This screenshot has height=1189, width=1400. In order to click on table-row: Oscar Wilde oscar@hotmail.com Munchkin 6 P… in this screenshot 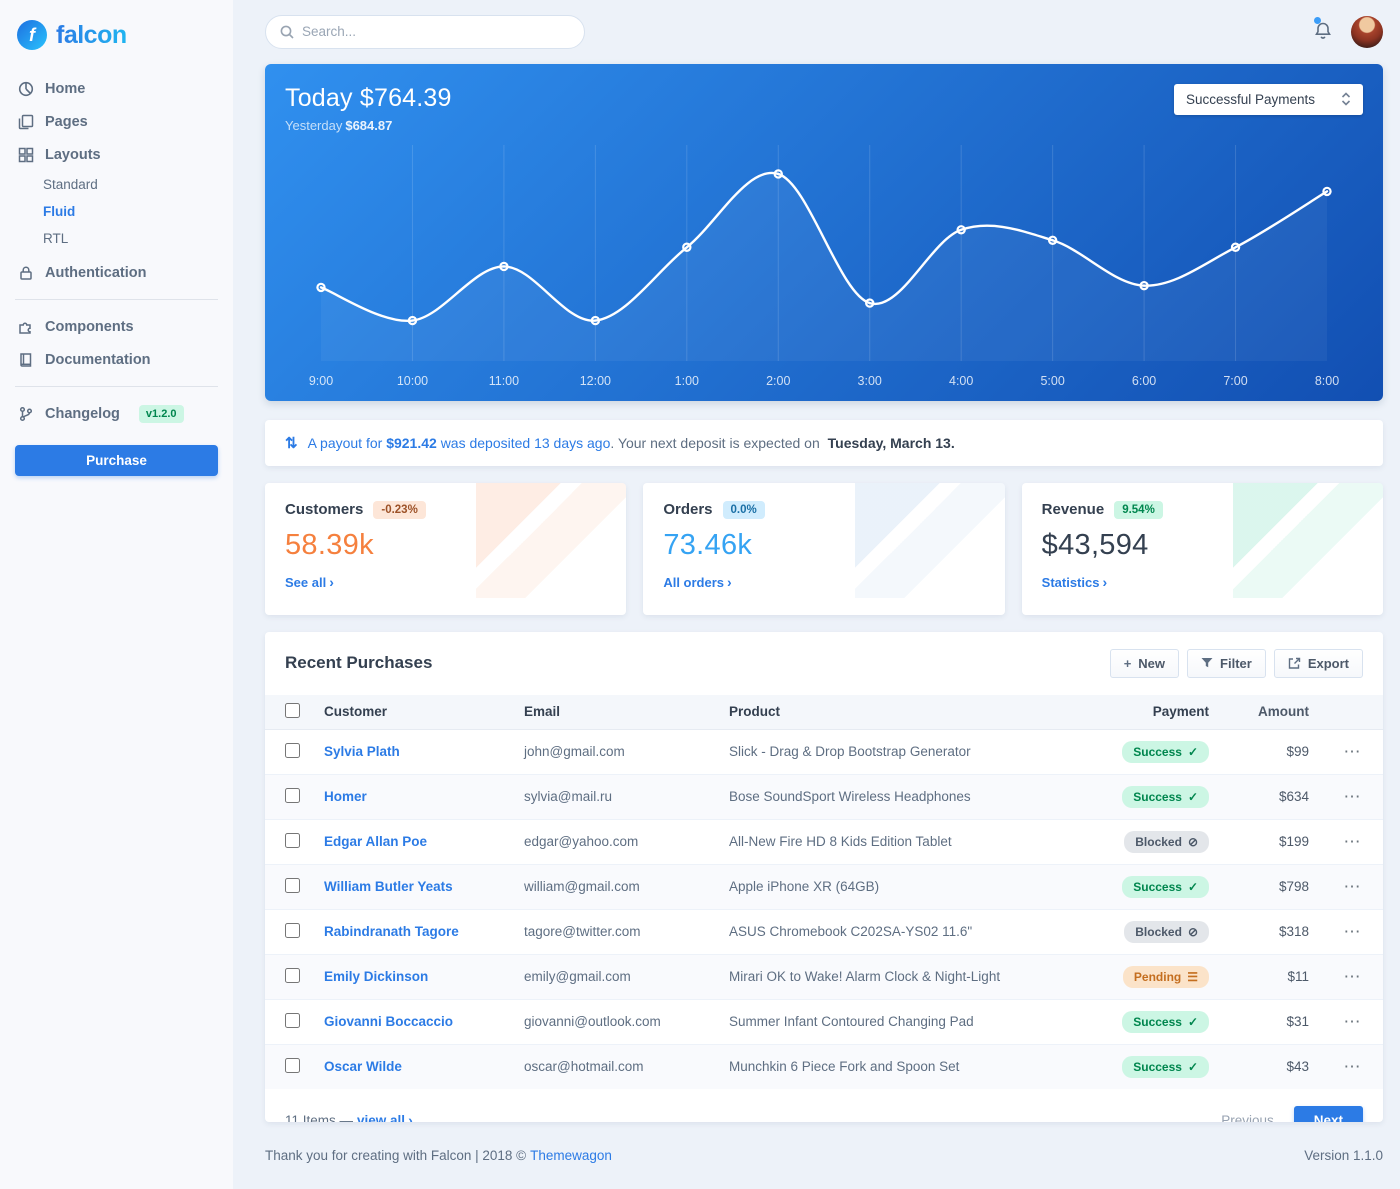, I will do `click(824, 1066)`.